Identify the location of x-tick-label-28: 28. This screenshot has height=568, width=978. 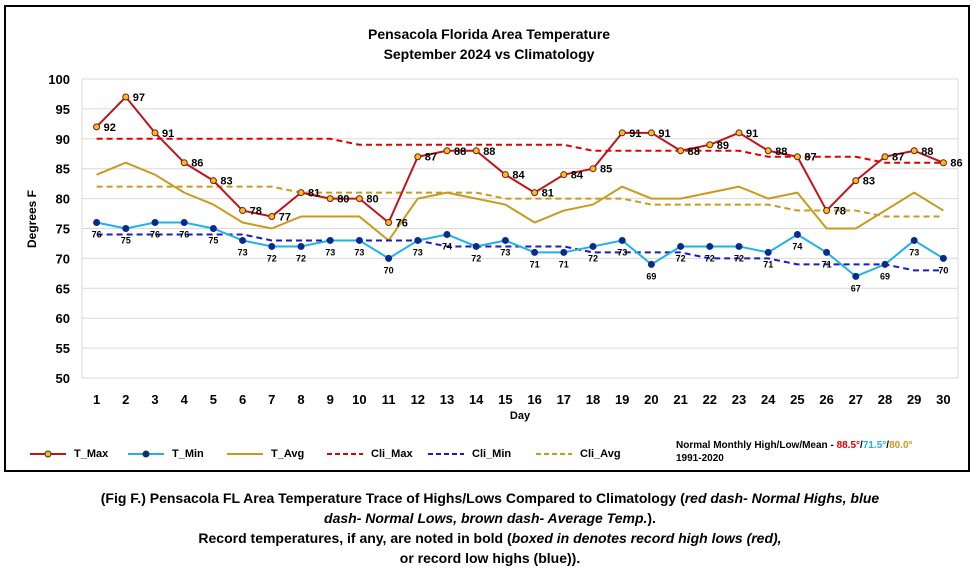
(885, 399).